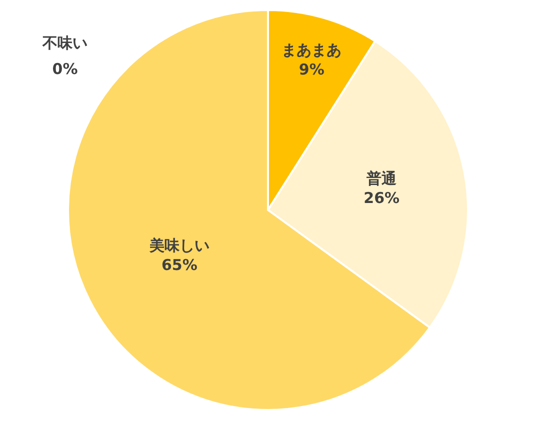 The height and width of the screenshot is (424, 536). What do you see at coordinates (179, 245) in the screenshot?
I see `slice-label: 美味しい` at bounding box center [179, 245].